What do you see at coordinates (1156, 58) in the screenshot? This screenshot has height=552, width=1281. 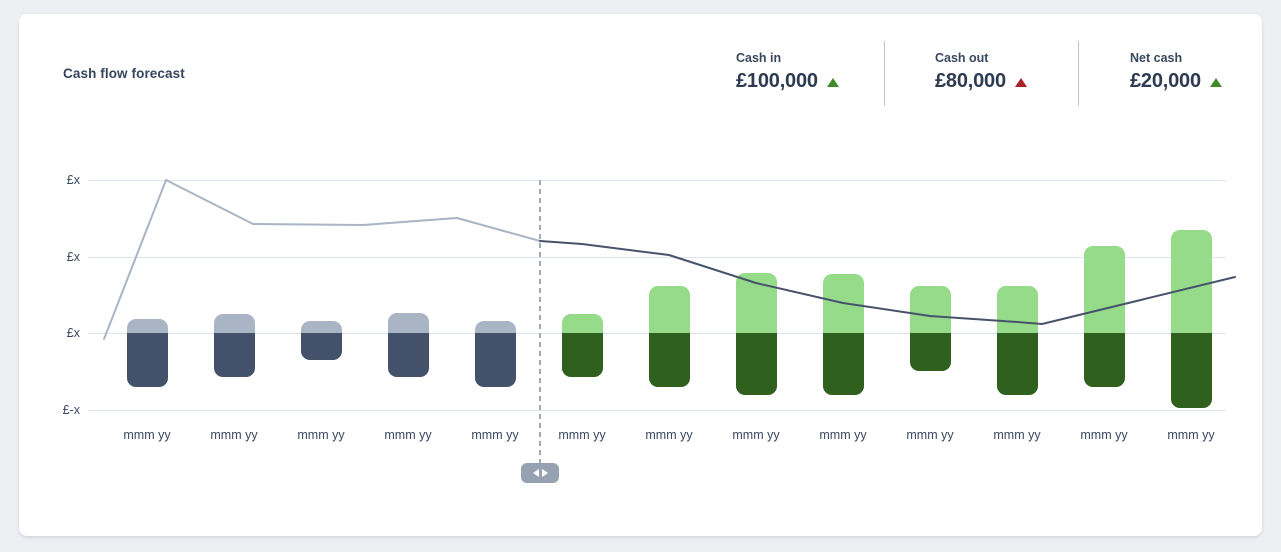 I see `stat-net-cash-label: Net cash` at bounding box center [1156, 58].